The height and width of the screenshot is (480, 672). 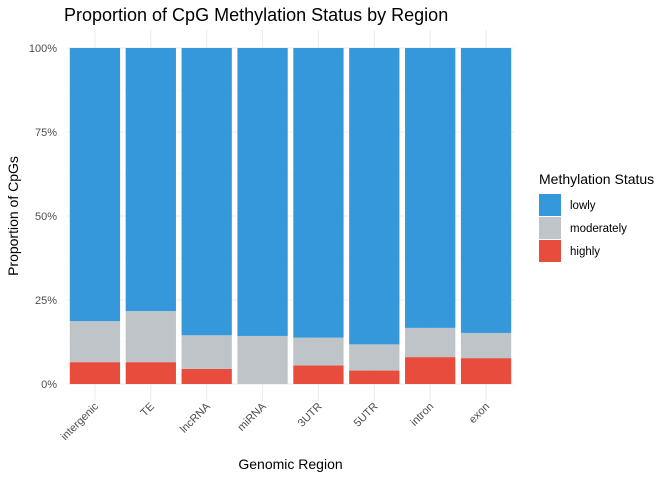 I want to click on bar-segment-moderately-intron, so click(x=430, y=342).